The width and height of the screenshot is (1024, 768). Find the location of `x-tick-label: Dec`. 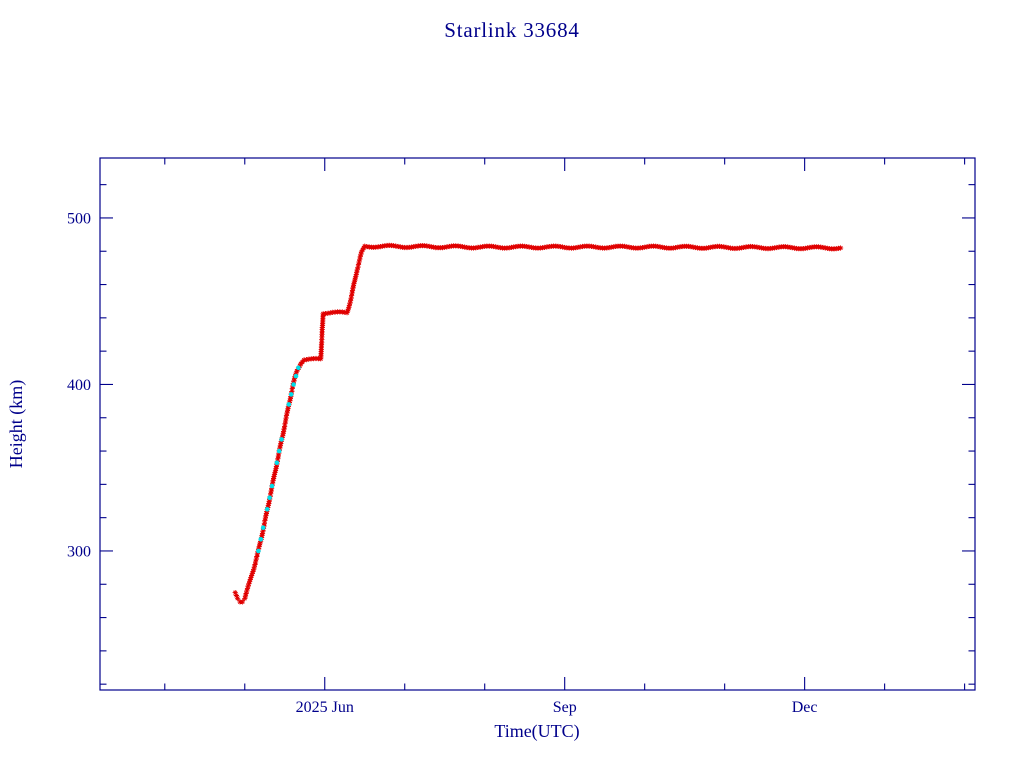

x-tick-label: Dec is located at coordinates (805, 707).